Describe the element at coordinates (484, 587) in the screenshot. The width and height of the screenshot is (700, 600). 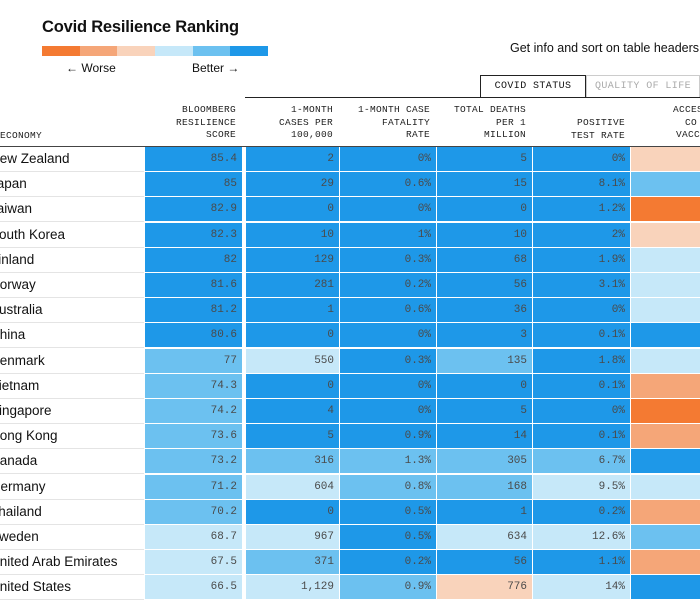
I see `cell-deaths: 776` at that location.